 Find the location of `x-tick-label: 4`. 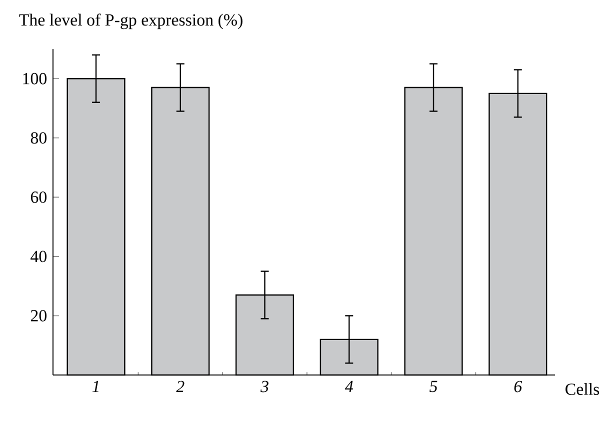

x-tick-label: 4 is located at coordinates (348, 386).